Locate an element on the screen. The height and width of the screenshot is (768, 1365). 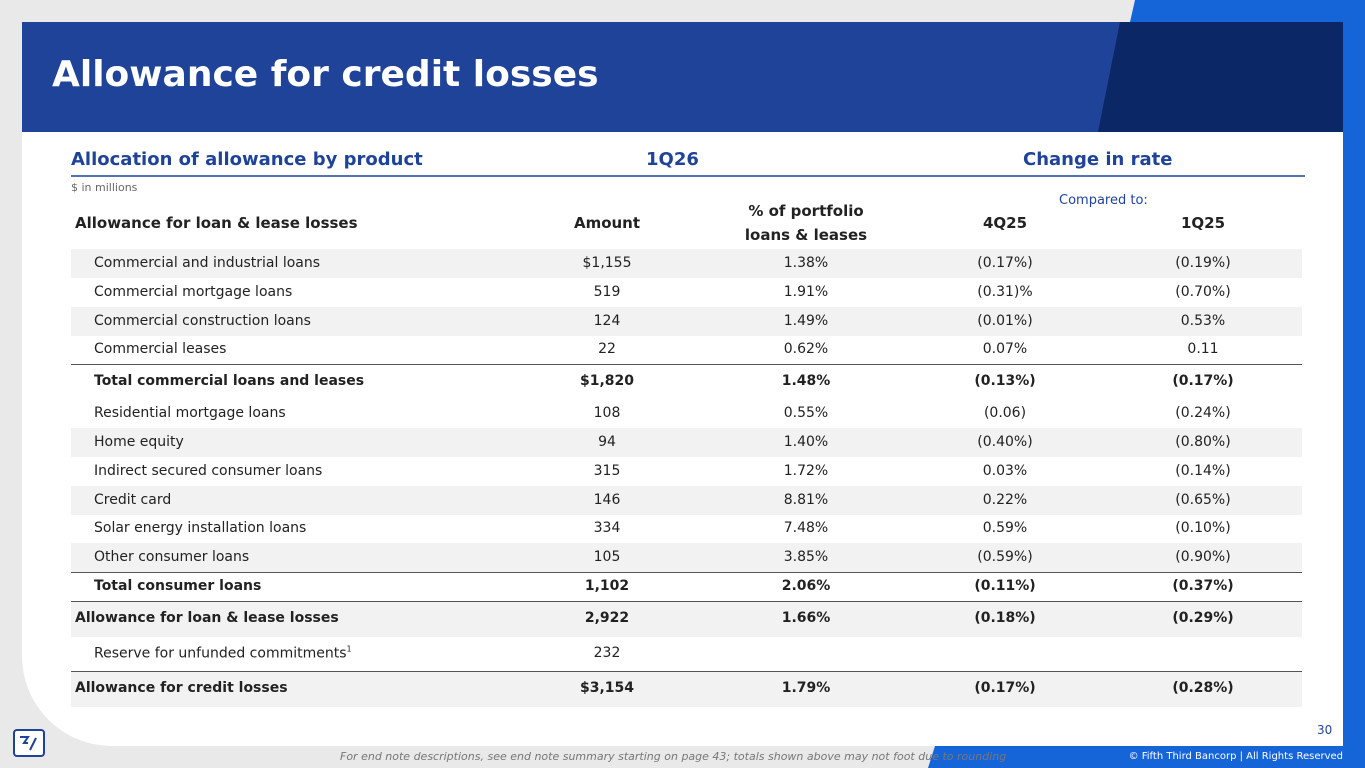
cell: 0.53% is located at coordinates (1203, 321).